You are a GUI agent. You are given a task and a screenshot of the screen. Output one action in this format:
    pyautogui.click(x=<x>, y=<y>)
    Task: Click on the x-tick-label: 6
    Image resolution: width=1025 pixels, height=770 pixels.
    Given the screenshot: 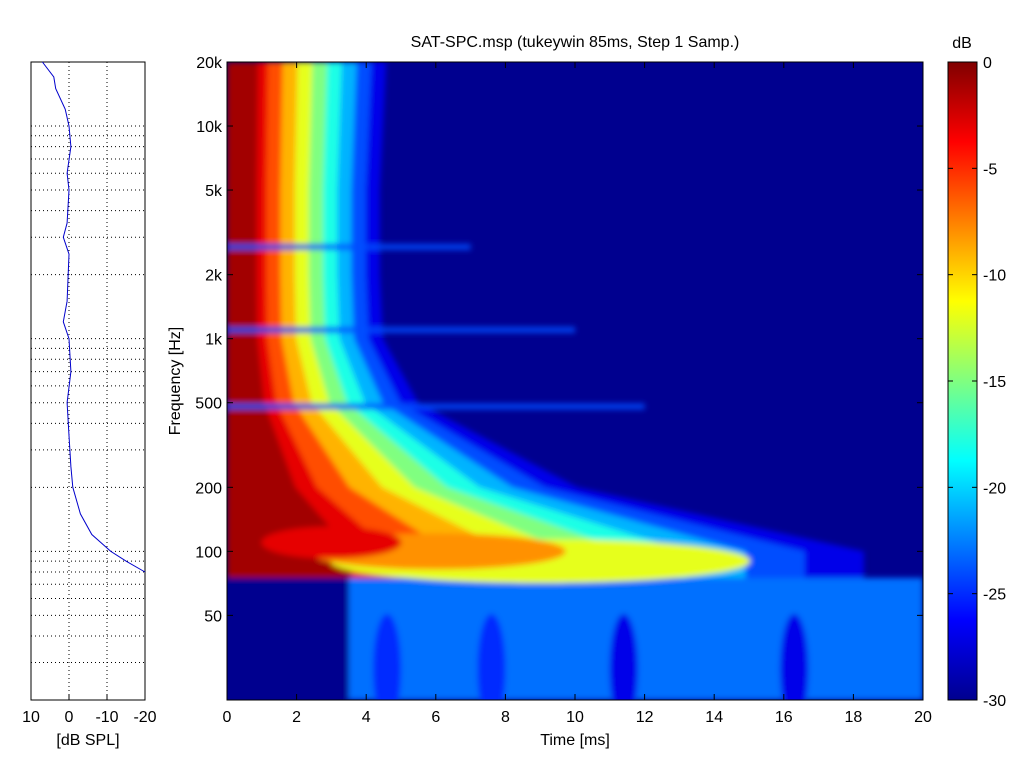 What is the action you would take?
    pyautogui.click(x=435, y=717)
    